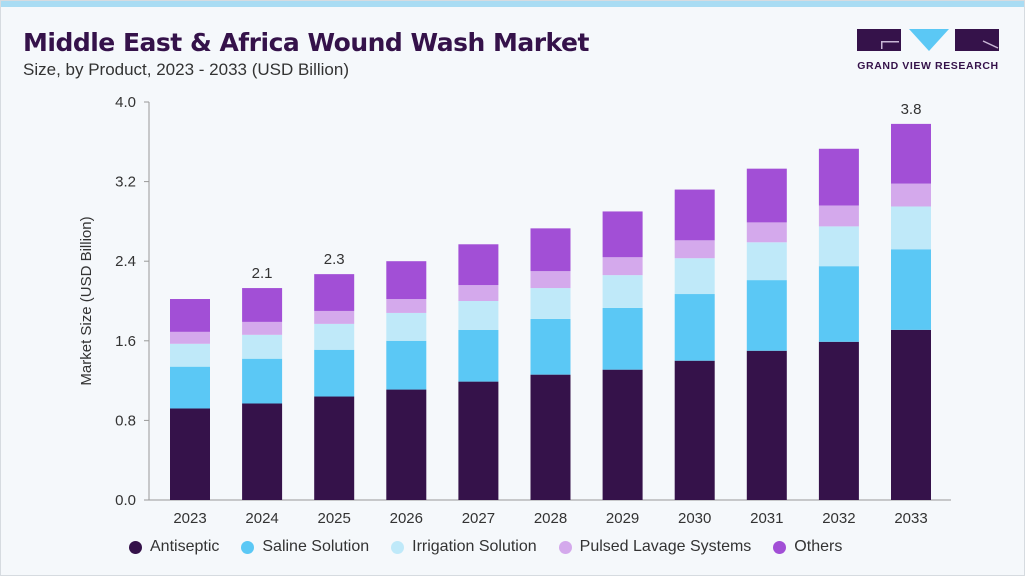  What do you see at coordinates (334, 336) in the screenshot?
I see `bar-segment-irrigation-solution-2025` at bounding box center [334, 336].